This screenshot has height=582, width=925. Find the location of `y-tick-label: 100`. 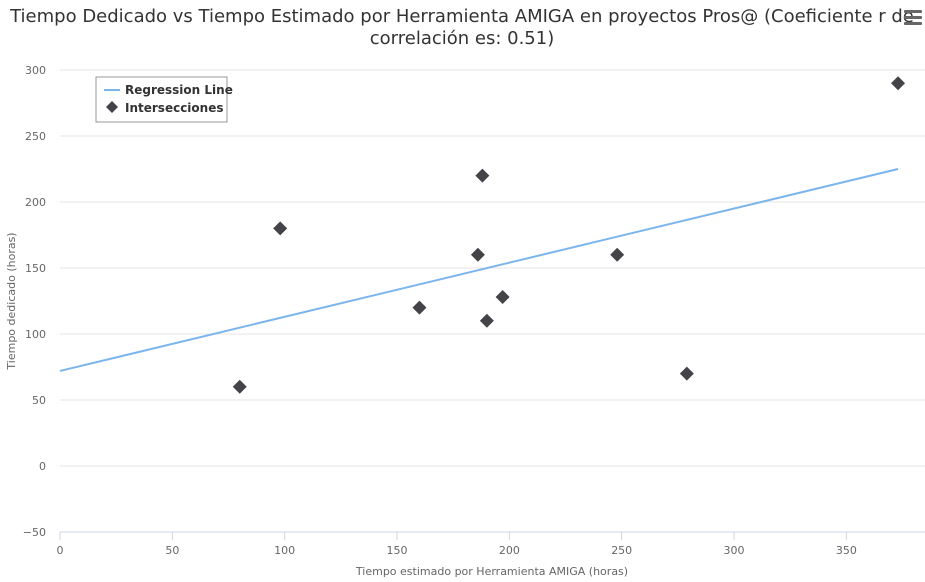

y-tick-label: 100 is located at coordinates (35, 334).